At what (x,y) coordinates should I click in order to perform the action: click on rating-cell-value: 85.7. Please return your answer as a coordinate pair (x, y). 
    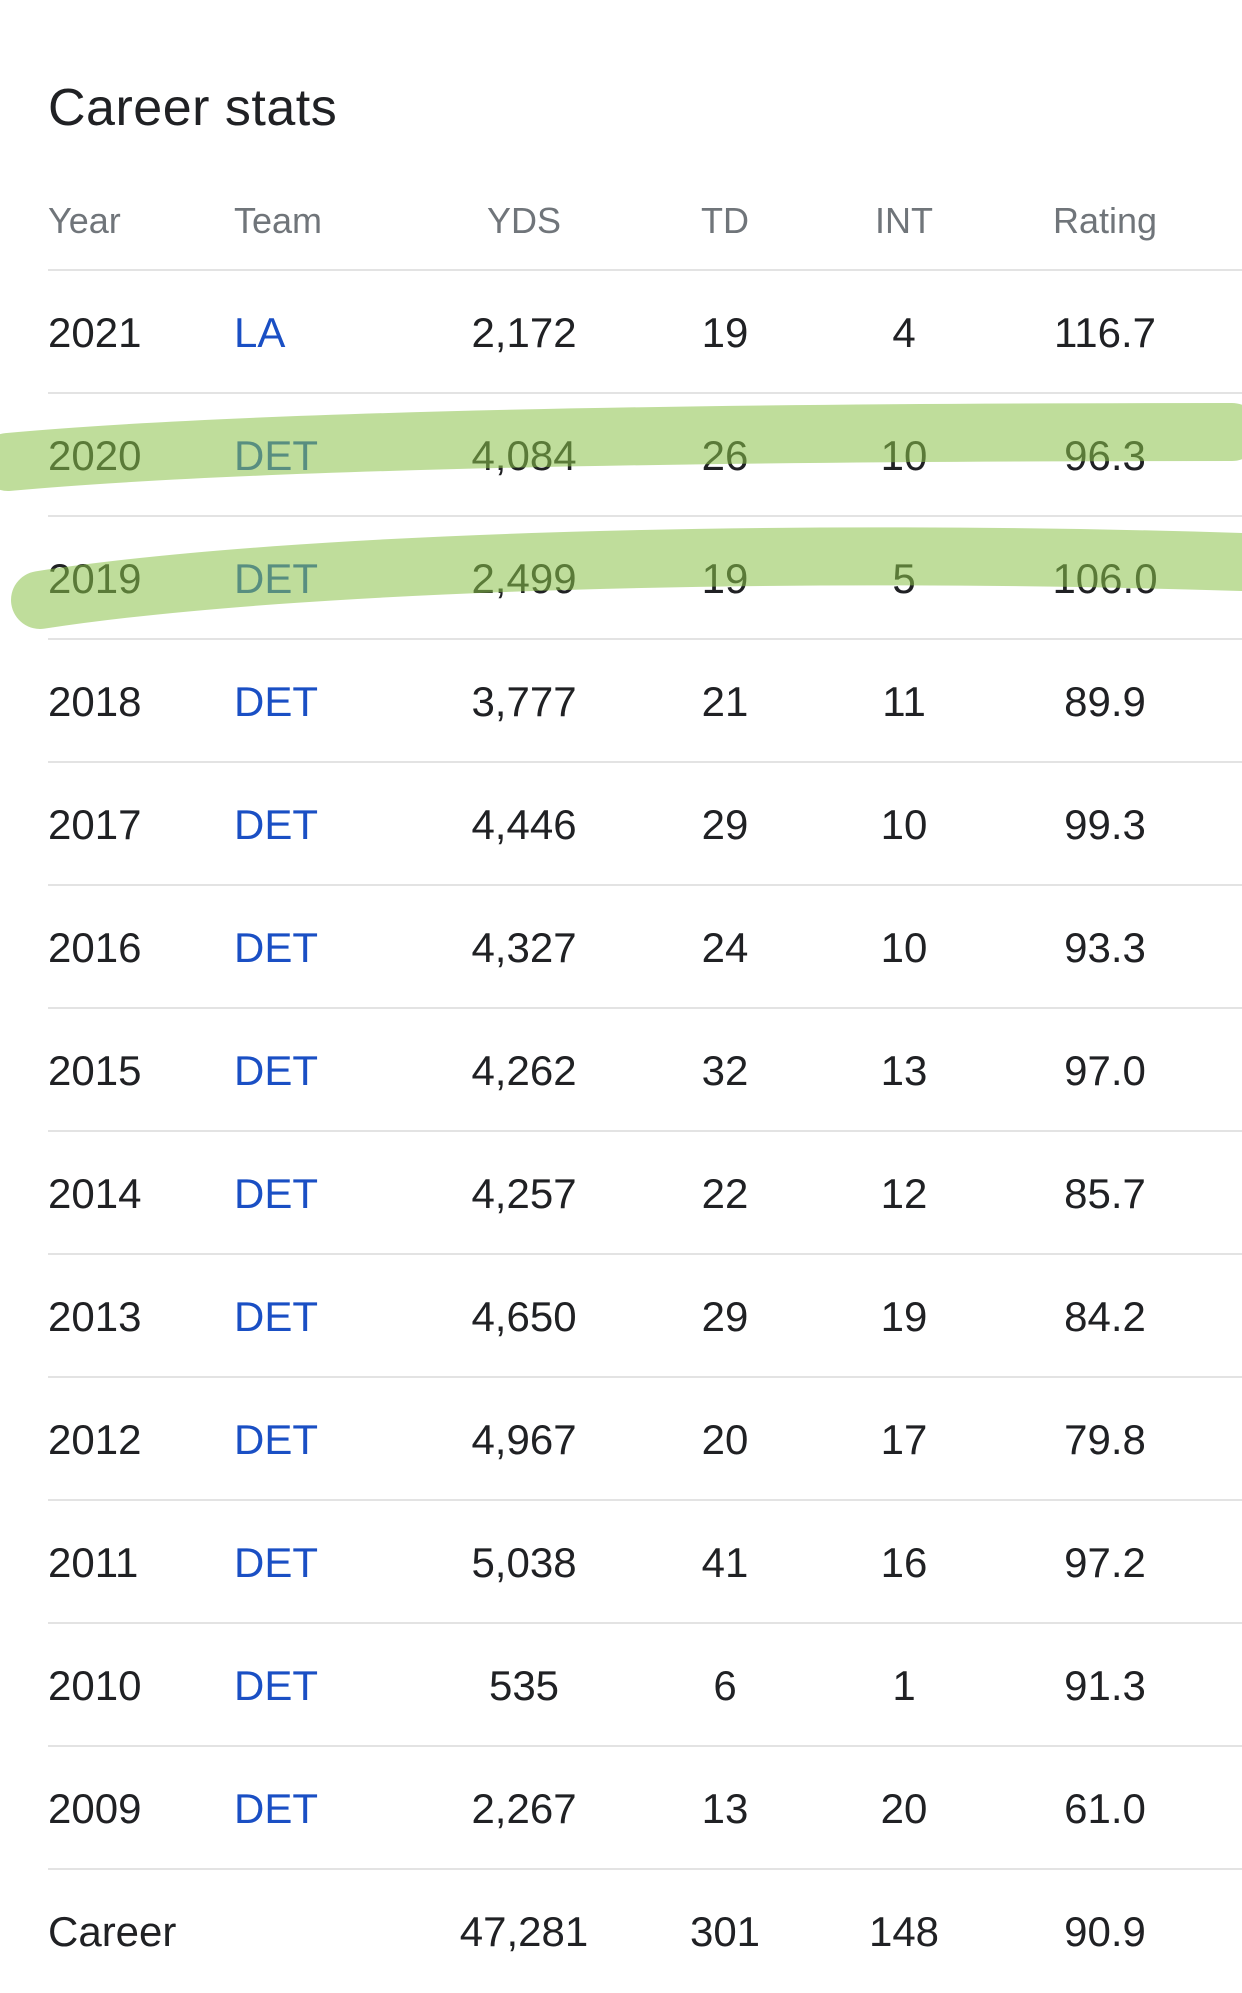
    Looking at the image, I should click on (1105, 1193).